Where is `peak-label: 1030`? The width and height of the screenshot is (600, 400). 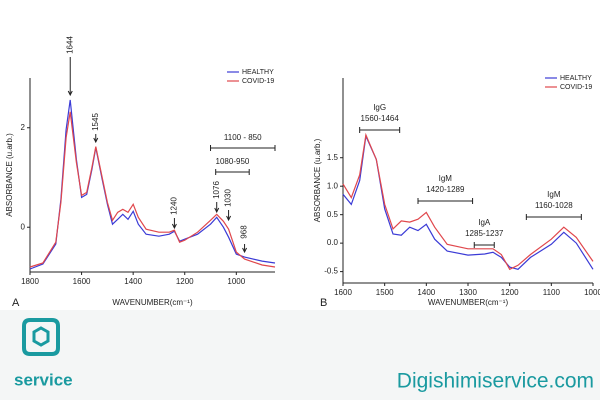 peak-label: 1030 is located at coordinates (228, 198).